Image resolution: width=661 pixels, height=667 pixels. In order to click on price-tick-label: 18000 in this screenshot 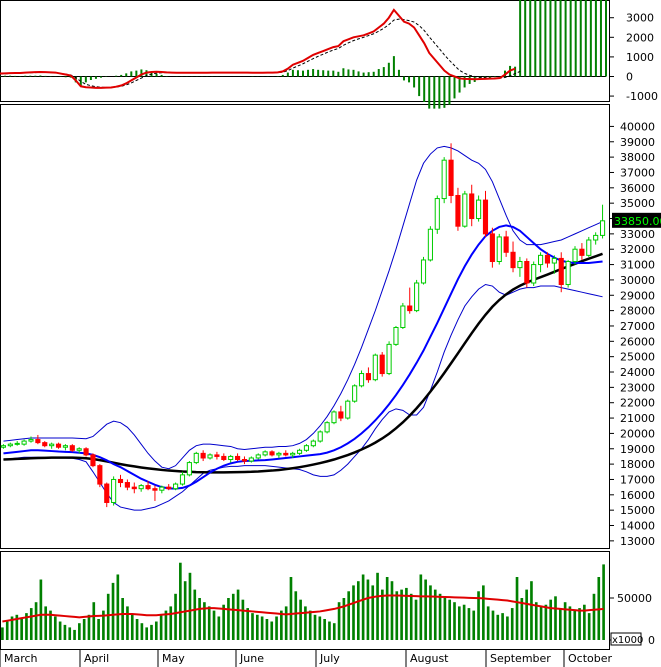, I will do `click(637, 464)`.